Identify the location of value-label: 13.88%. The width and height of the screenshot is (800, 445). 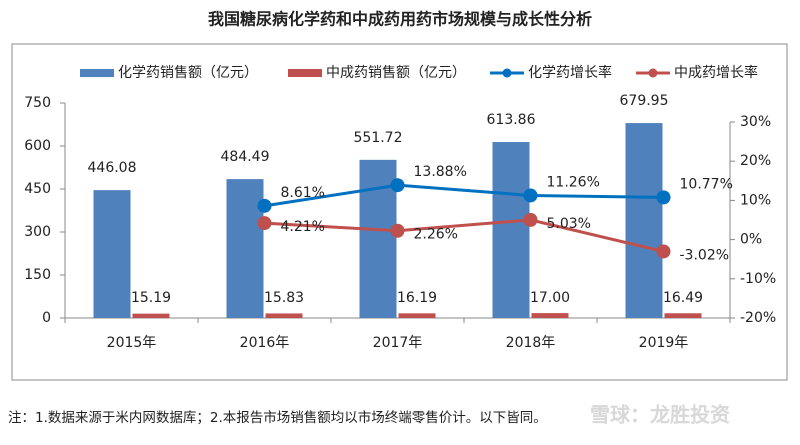
(440, 172).